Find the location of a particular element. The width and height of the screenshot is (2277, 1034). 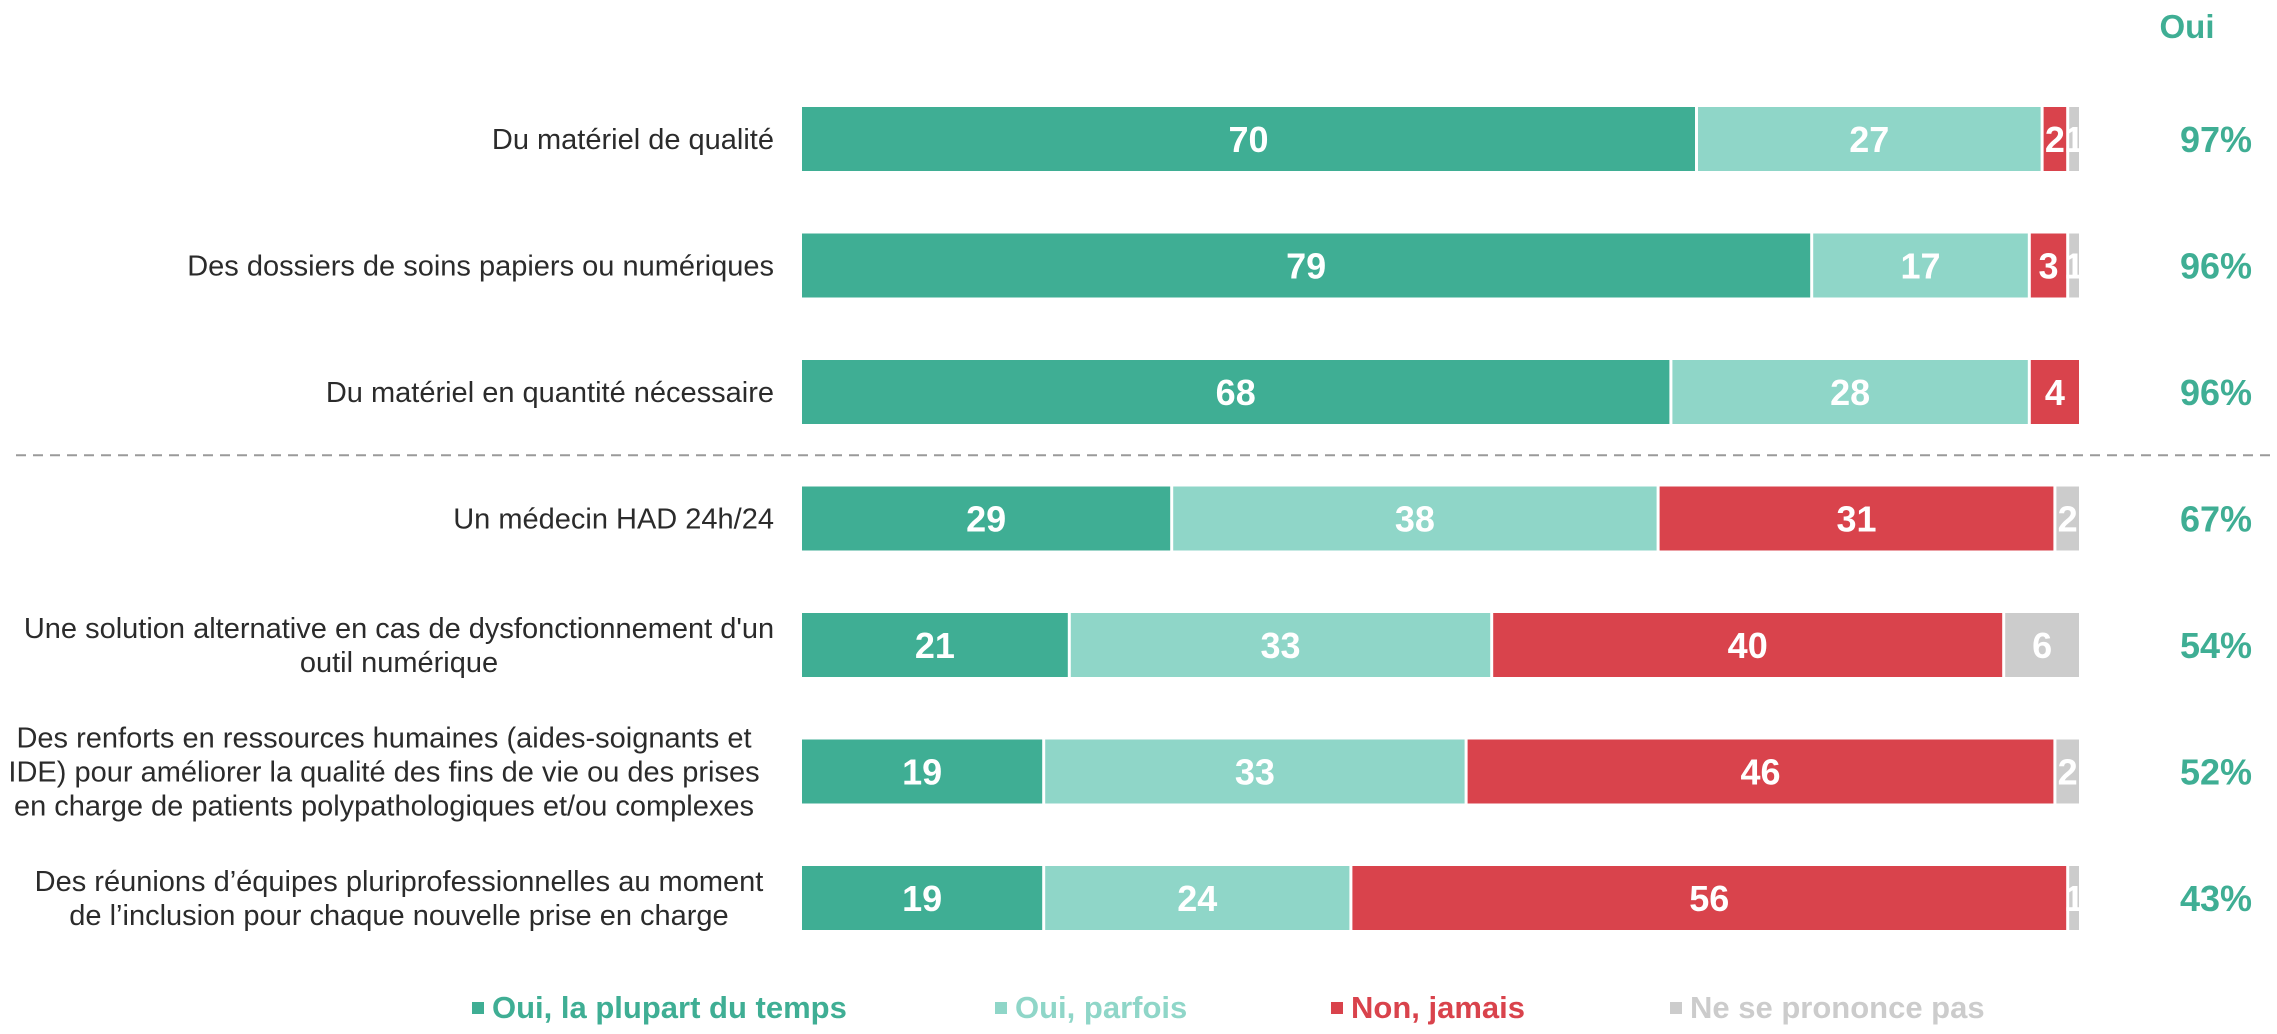

data-label: 29 is located at coordinates (986, 519).